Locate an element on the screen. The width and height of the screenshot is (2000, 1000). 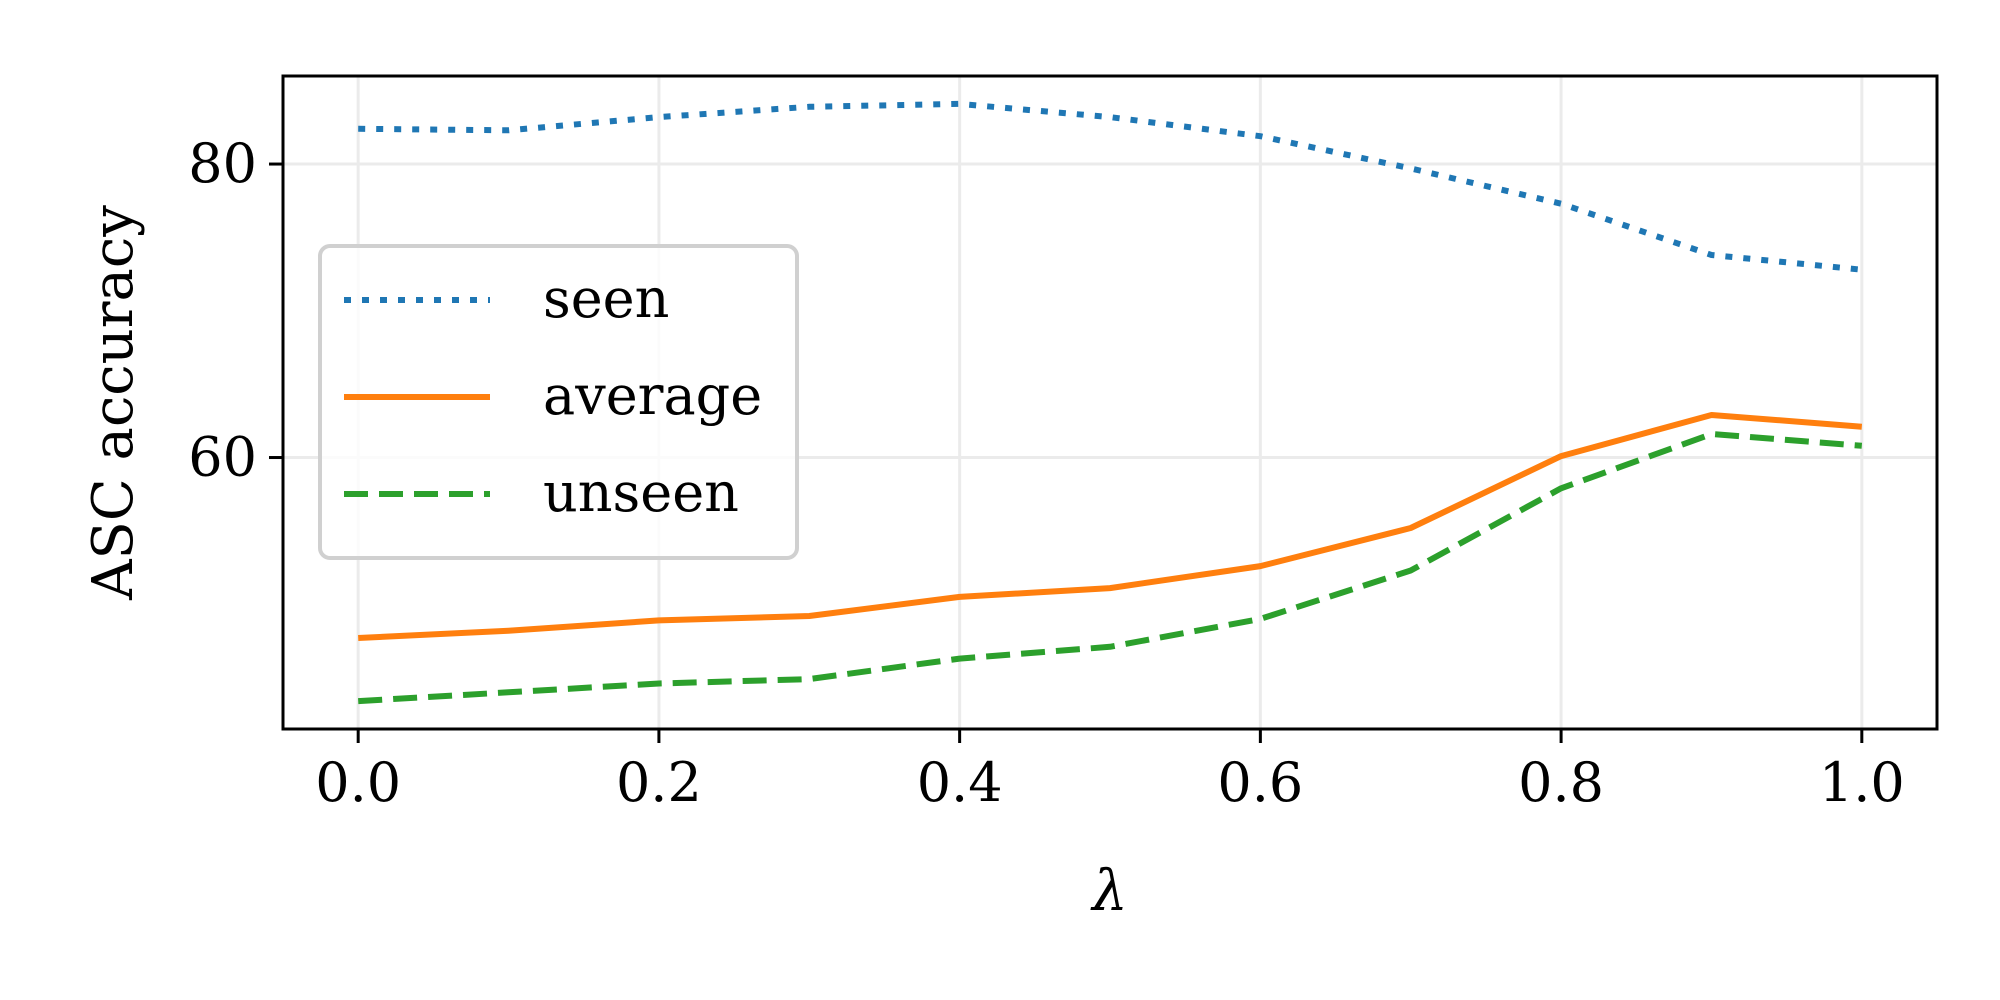
x-tick-label: 1.0 is located at coordinates (1862, 782).